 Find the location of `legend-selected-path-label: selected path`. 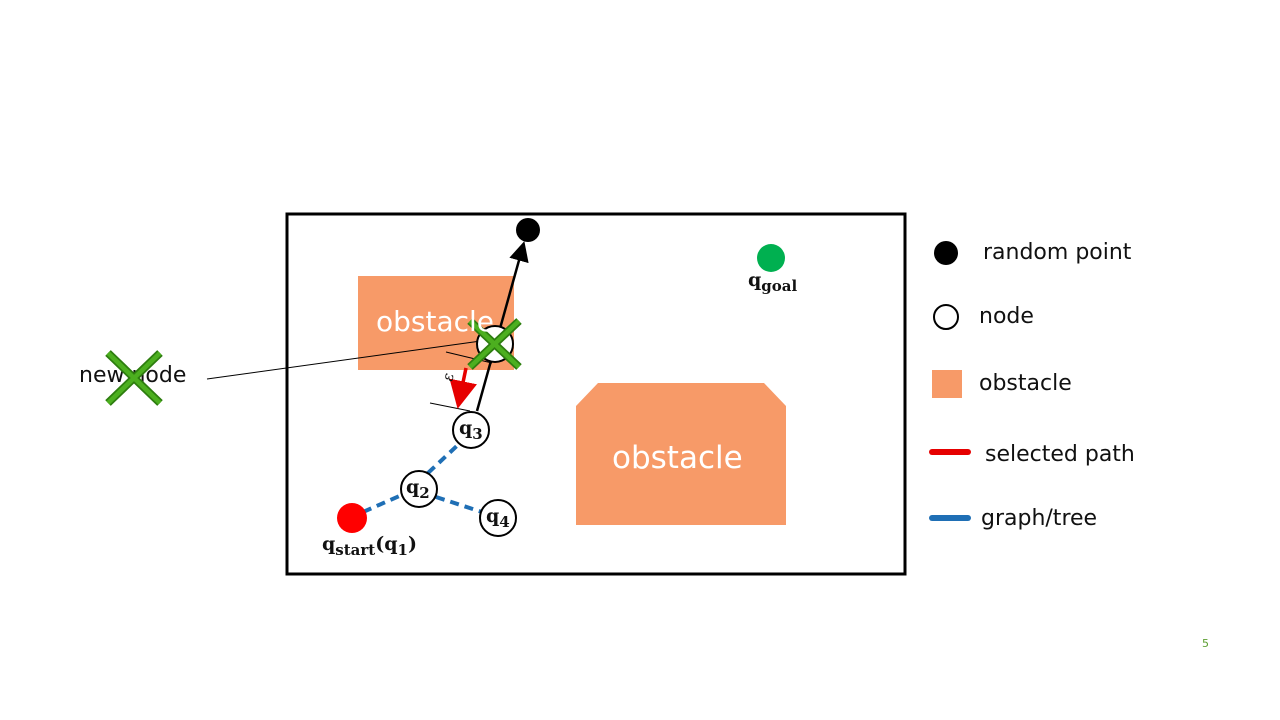

legend-selected-path-label: selected path is located at coordinates (1060, 454).